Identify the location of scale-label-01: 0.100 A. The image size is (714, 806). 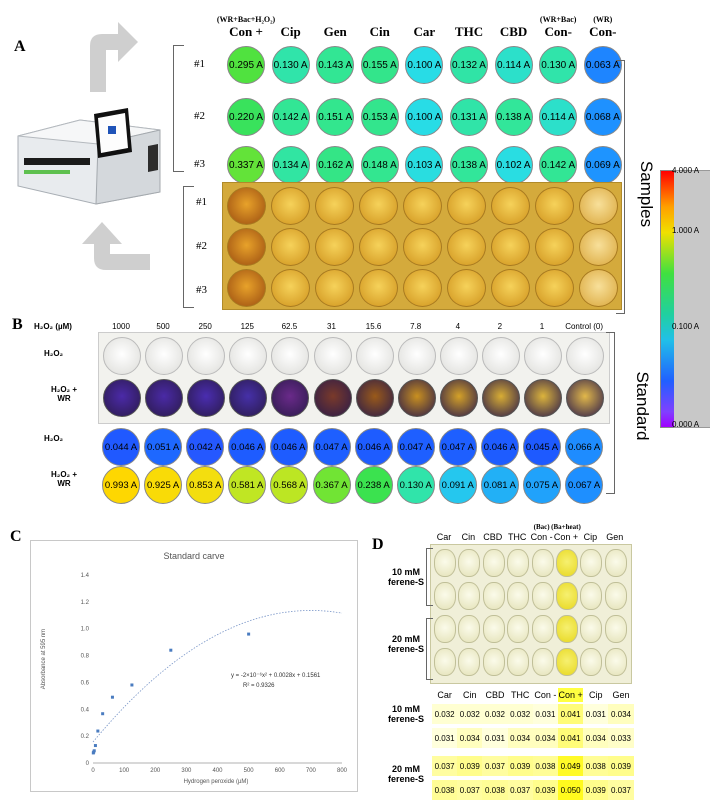
(686, 326).